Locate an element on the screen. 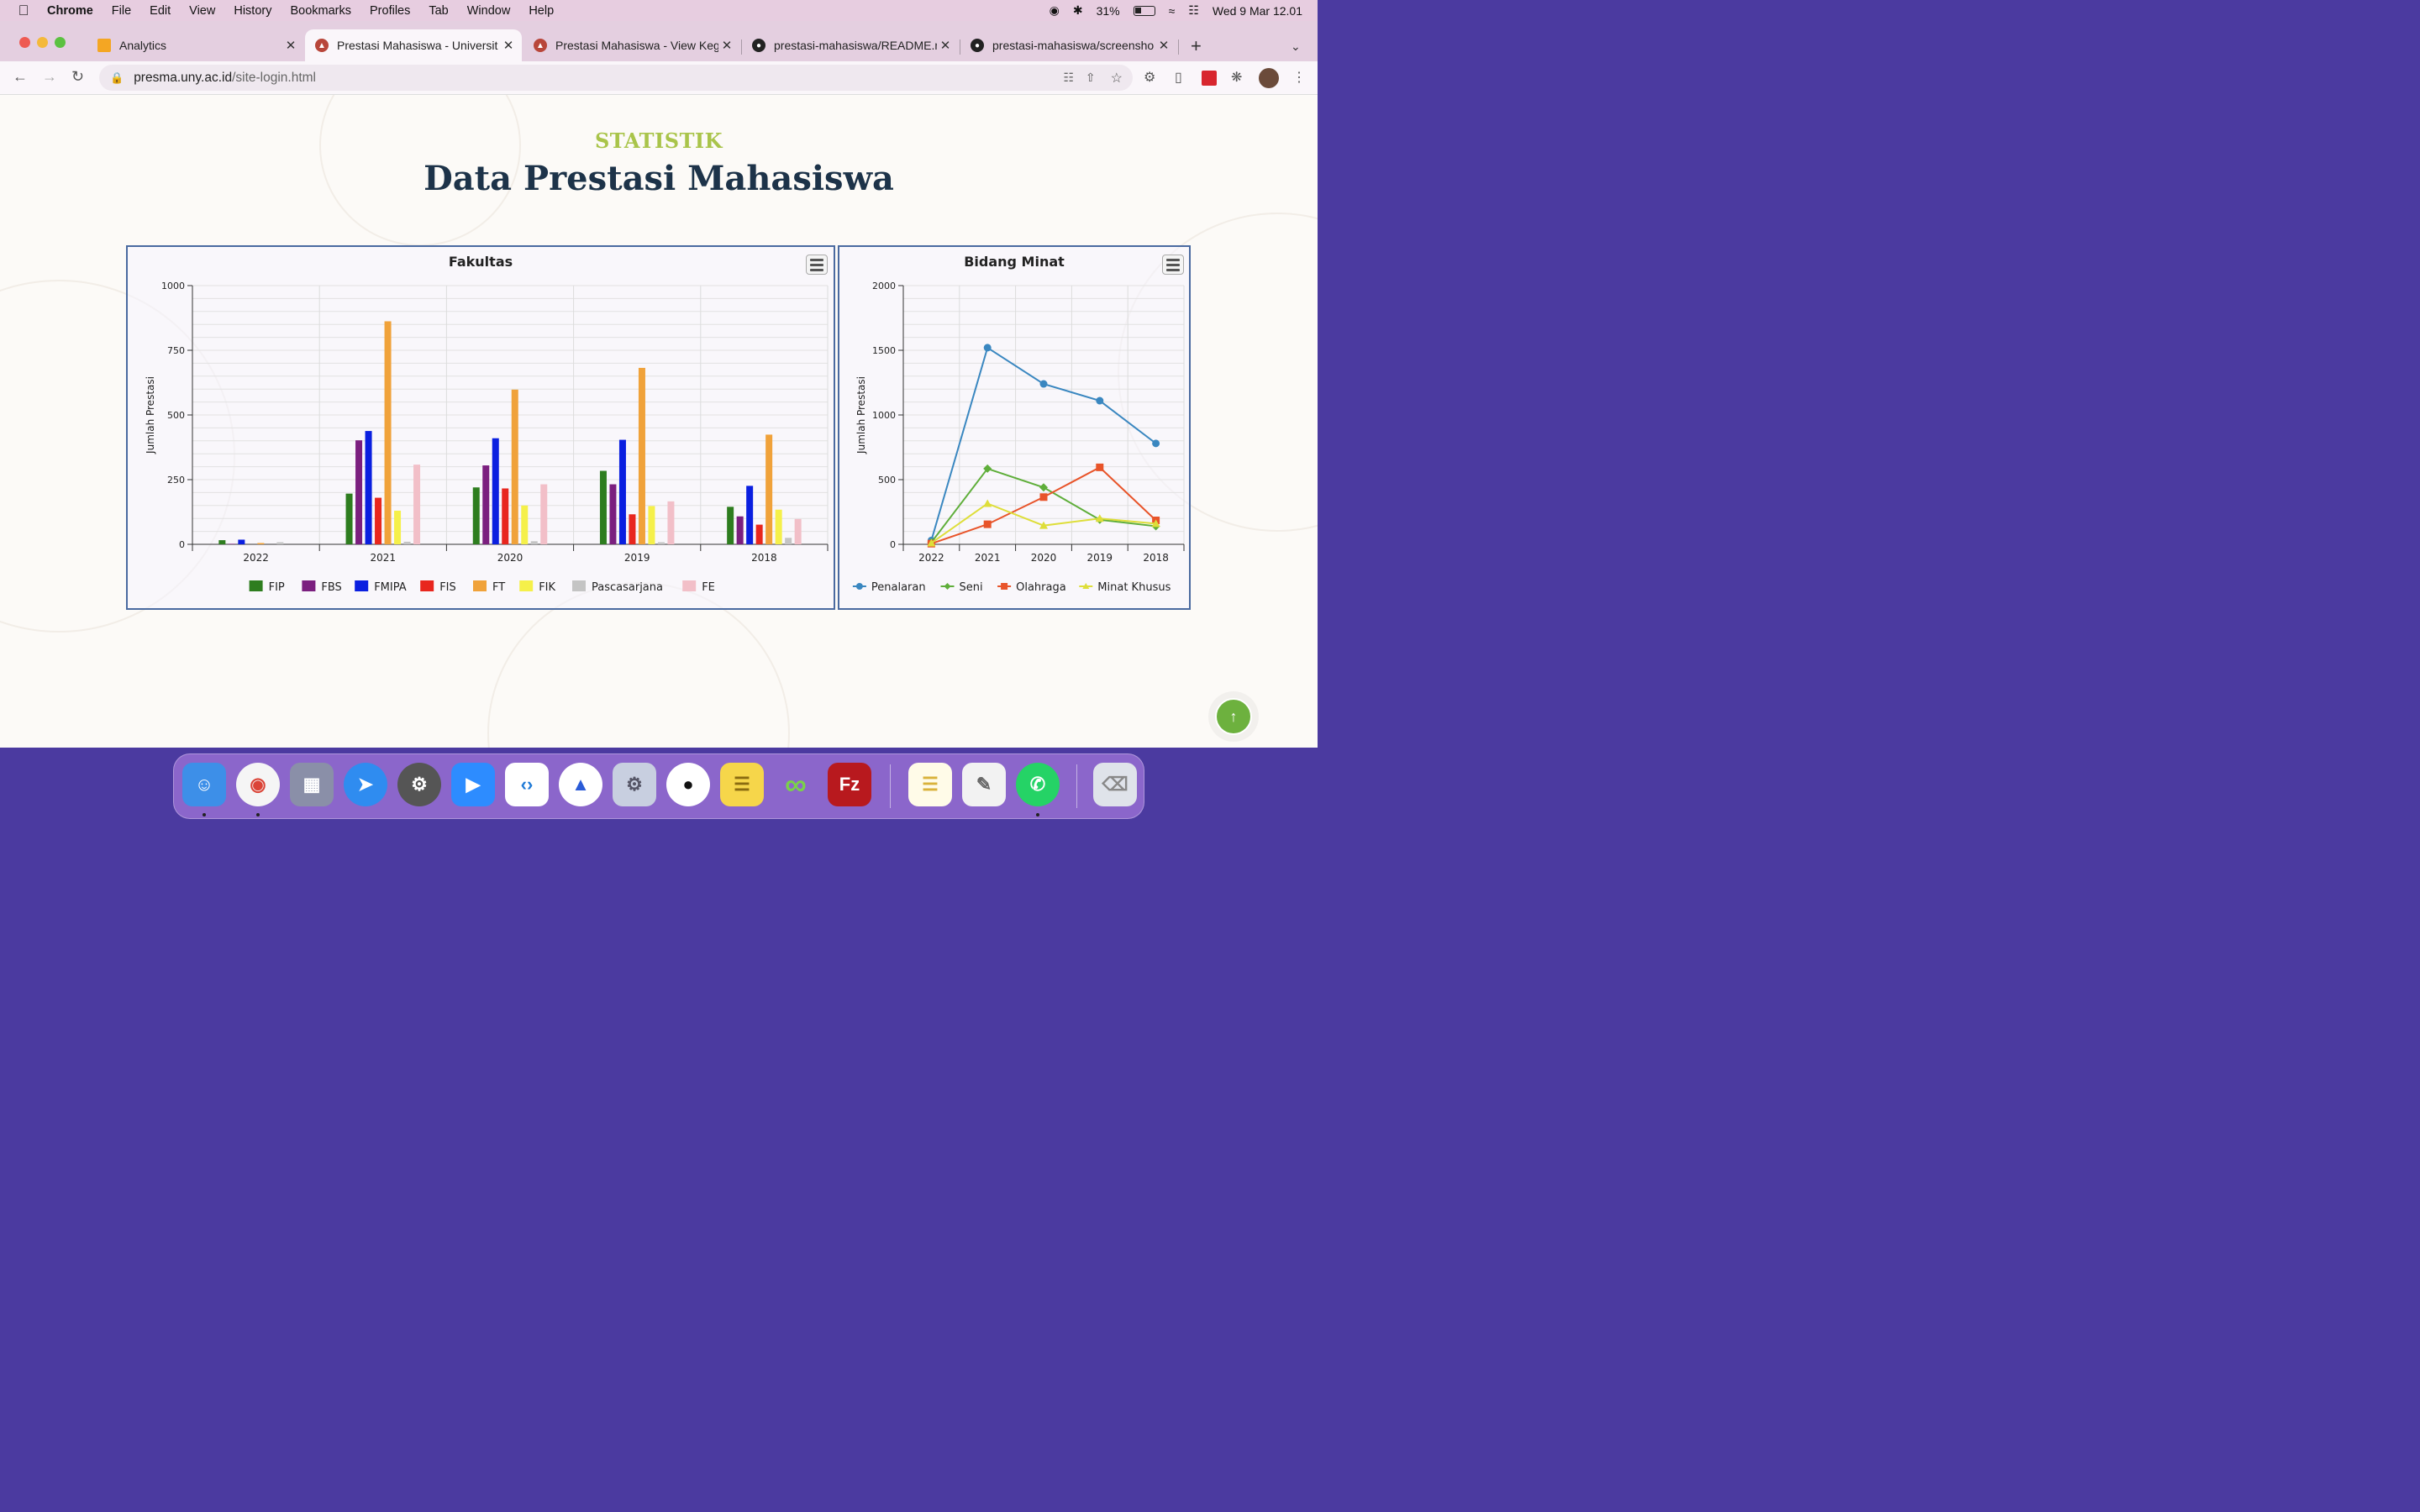 The width and height of the screenshot is (2420, 1512). wifi-icon: ≈ is located at coordinates (1172, 10).